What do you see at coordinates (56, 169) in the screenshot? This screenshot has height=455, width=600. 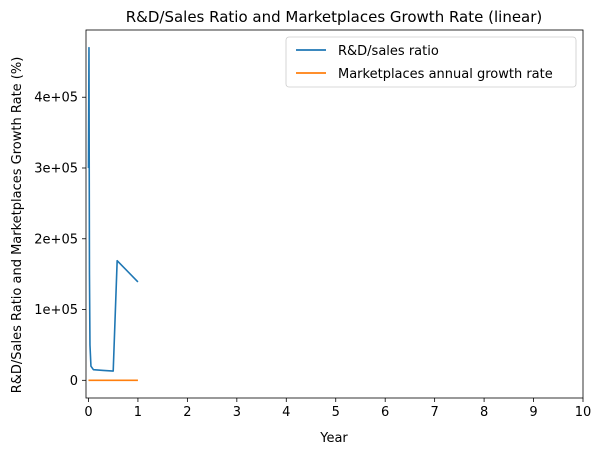 I see `y-tick-label: 3e+05` at bounding box center [56, 169].